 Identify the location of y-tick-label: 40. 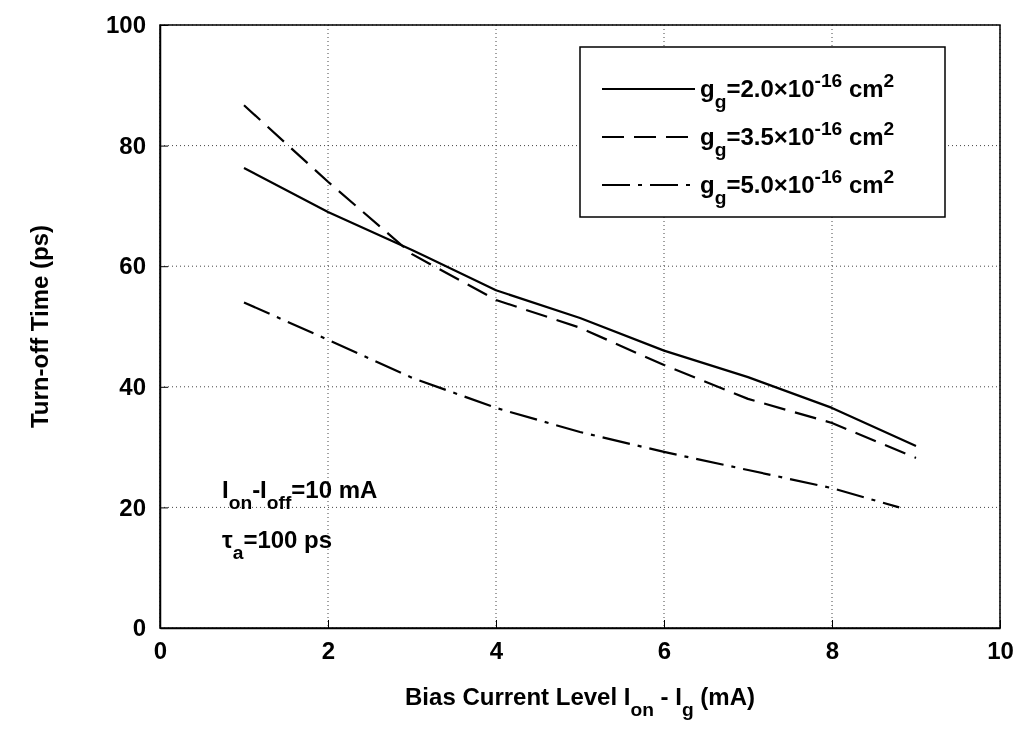
(132, 386).